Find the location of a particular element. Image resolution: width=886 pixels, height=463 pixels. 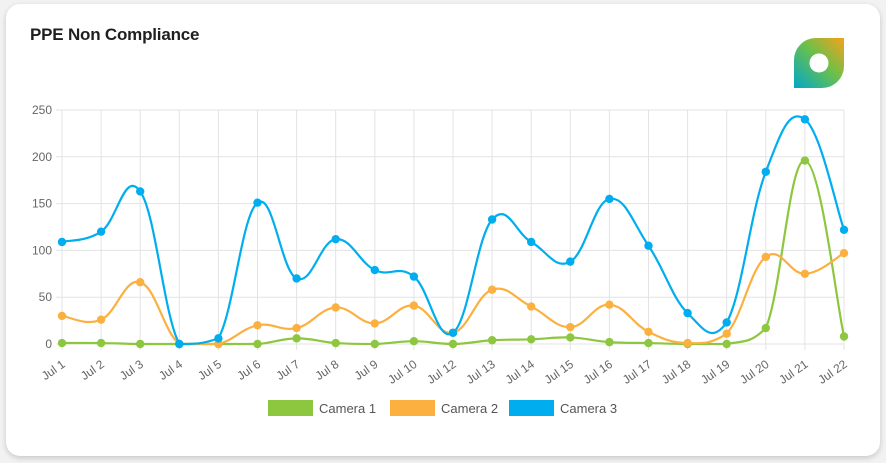

chart-title: PPE Non Compliance is located at coordinates (115, 34).